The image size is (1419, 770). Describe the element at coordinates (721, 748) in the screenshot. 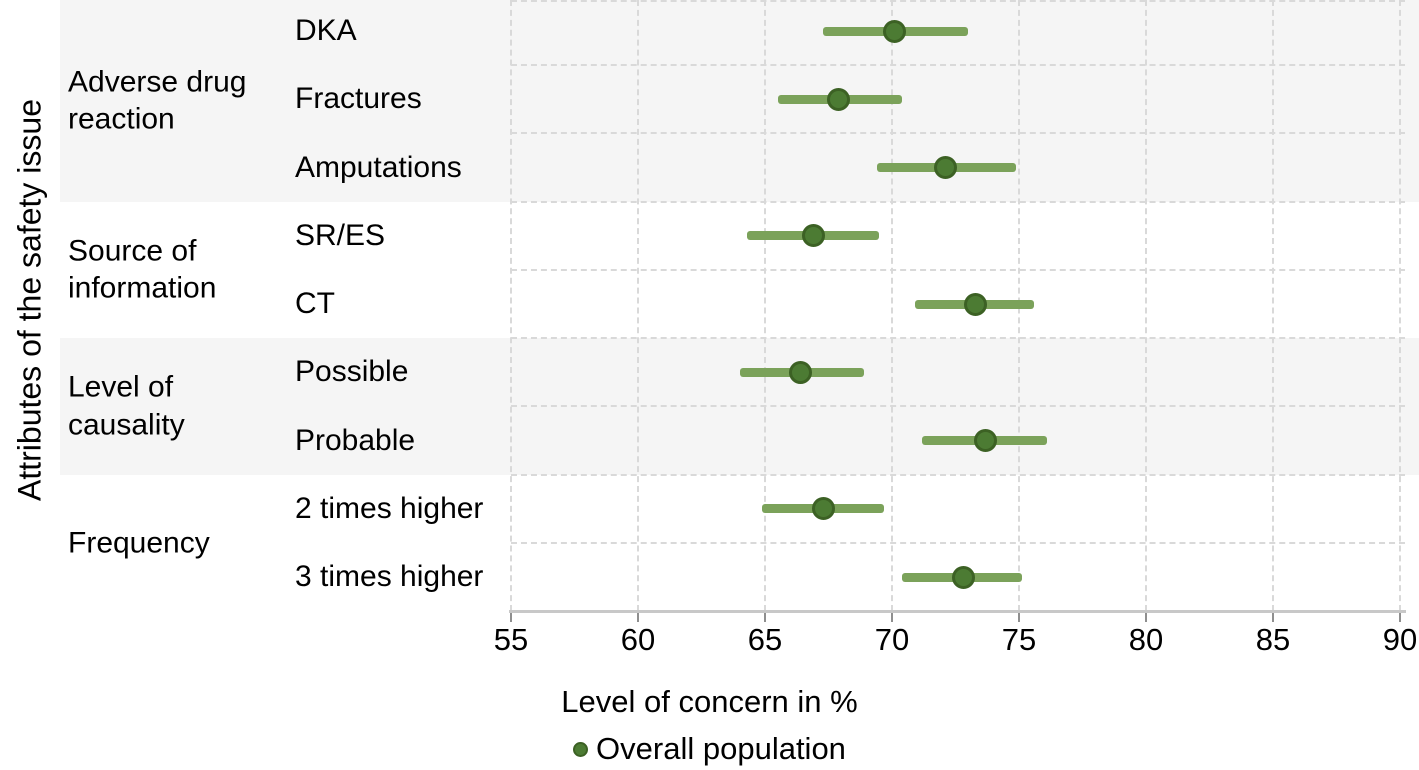

I see `legend-label: Overall population` at that location.